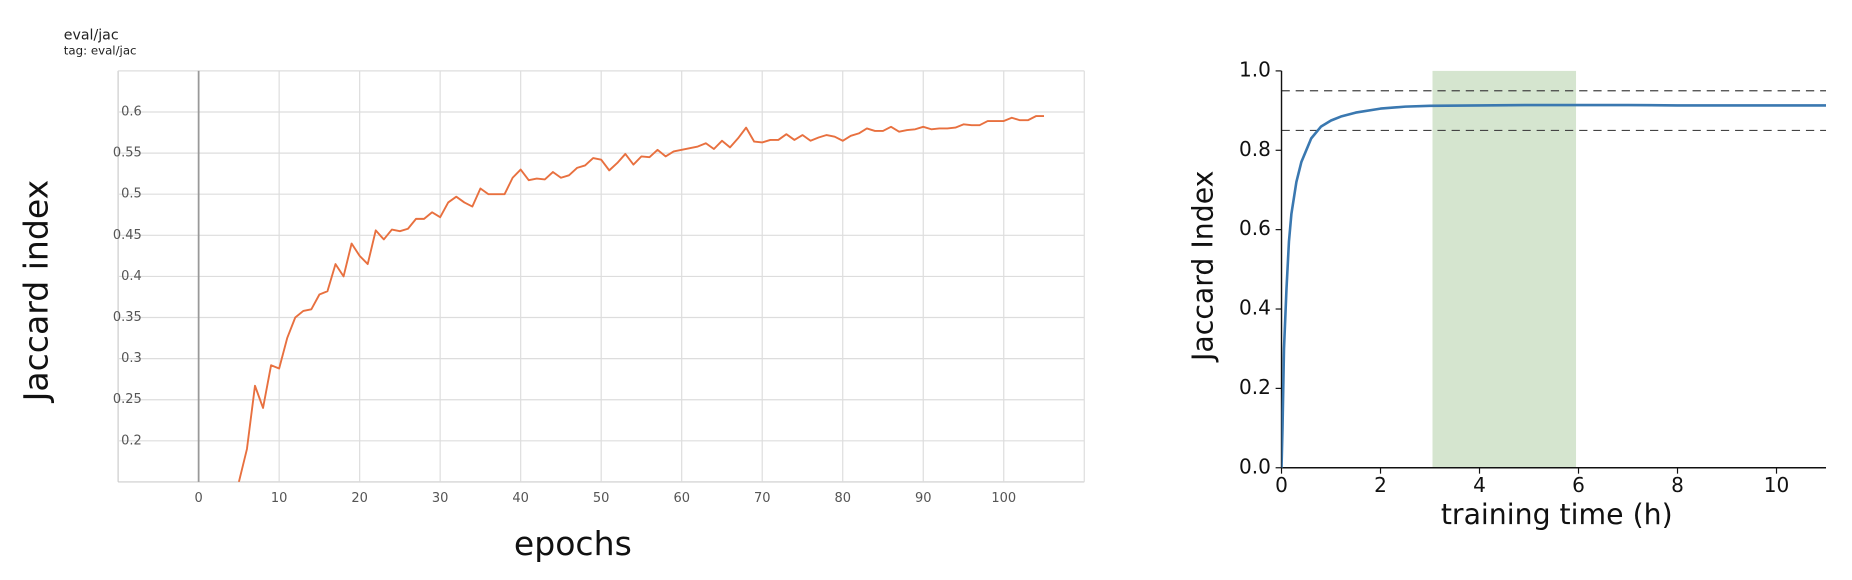 This screenshot has height=580, width=1852. I want to click on x-tick-label: 4, so click(1479, 485).